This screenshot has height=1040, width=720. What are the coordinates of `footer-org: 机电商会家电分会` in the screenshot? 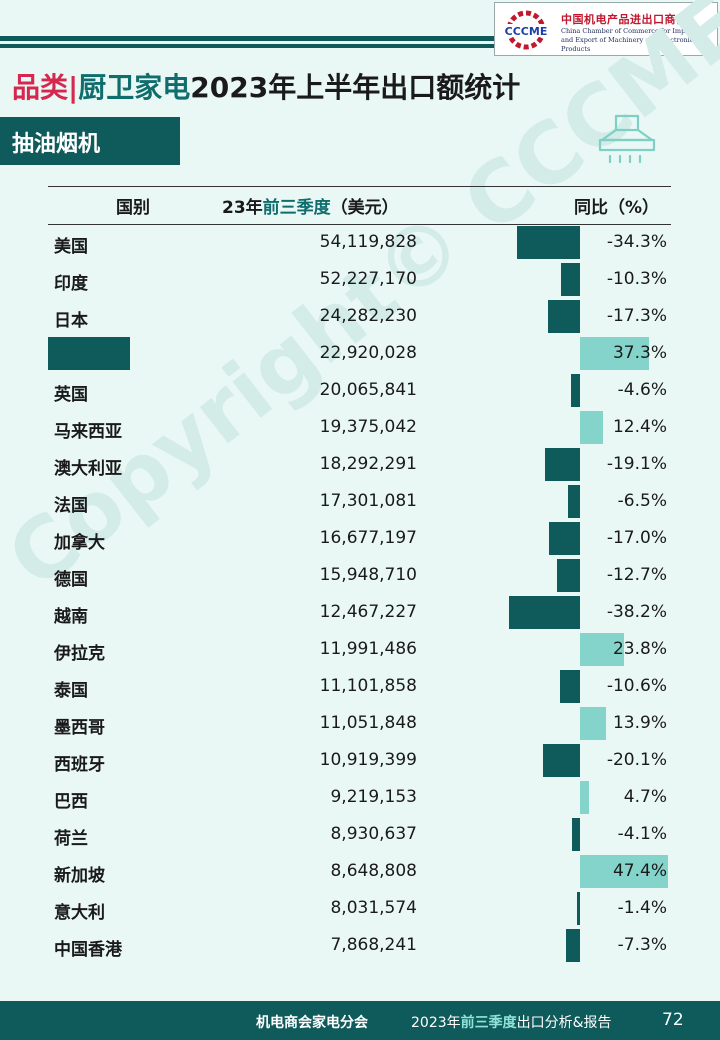 It's located at (312, 1023).